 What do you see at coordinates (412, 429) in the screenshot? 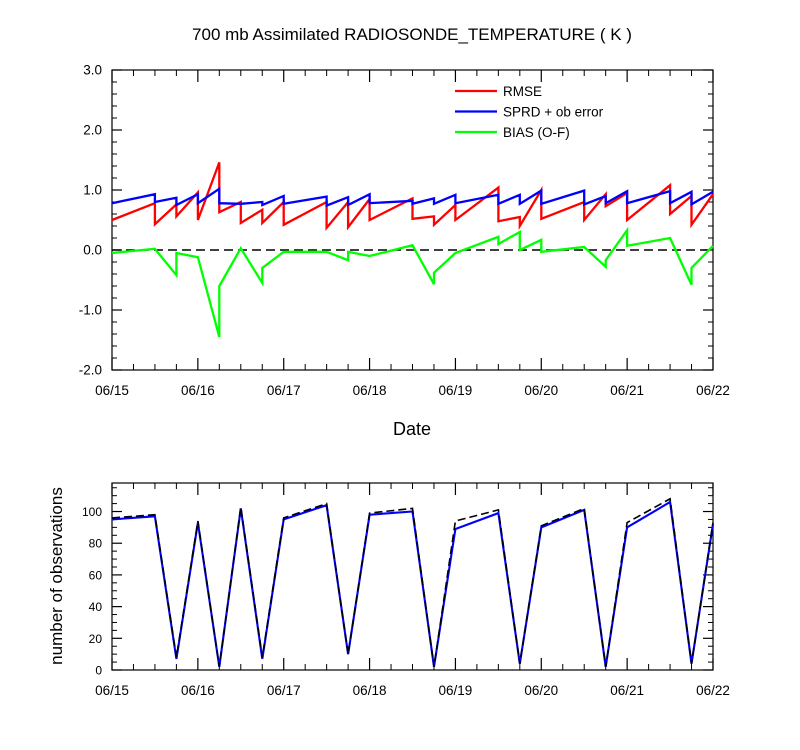
I see `x-axis-title: Date` at bounding box center [412, 429].